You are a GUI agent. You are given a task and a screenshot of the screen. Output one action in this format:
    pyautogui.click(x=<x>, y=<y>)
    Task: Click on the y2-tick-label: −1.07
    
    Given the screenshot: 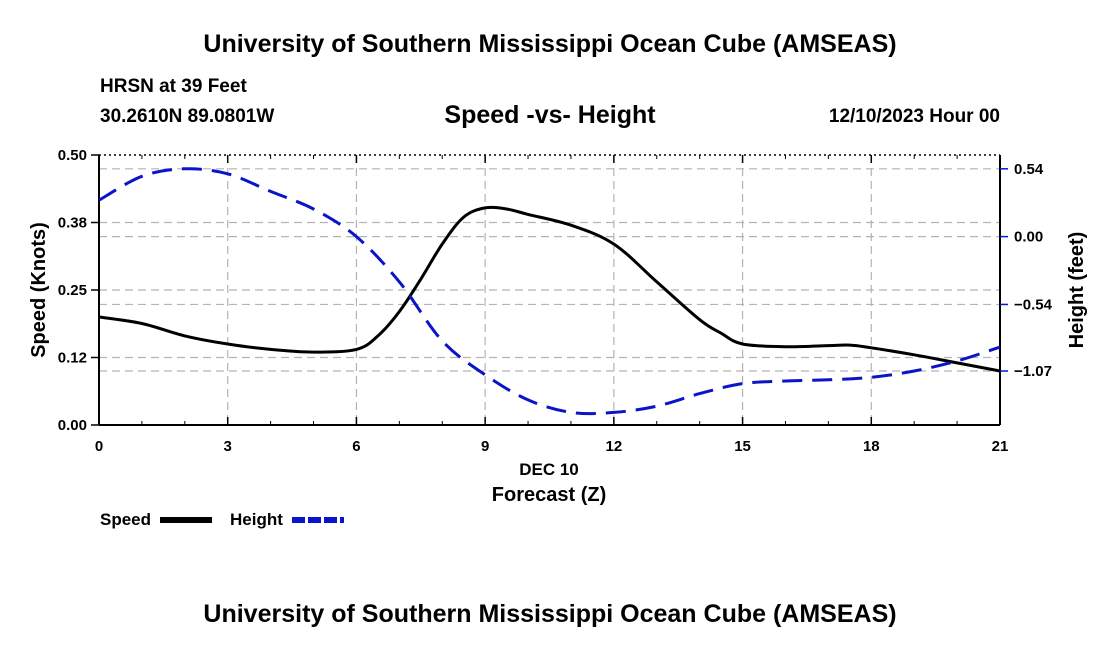 What is the action you would take?
    pyautogui.click(x=1033, y=371)
    